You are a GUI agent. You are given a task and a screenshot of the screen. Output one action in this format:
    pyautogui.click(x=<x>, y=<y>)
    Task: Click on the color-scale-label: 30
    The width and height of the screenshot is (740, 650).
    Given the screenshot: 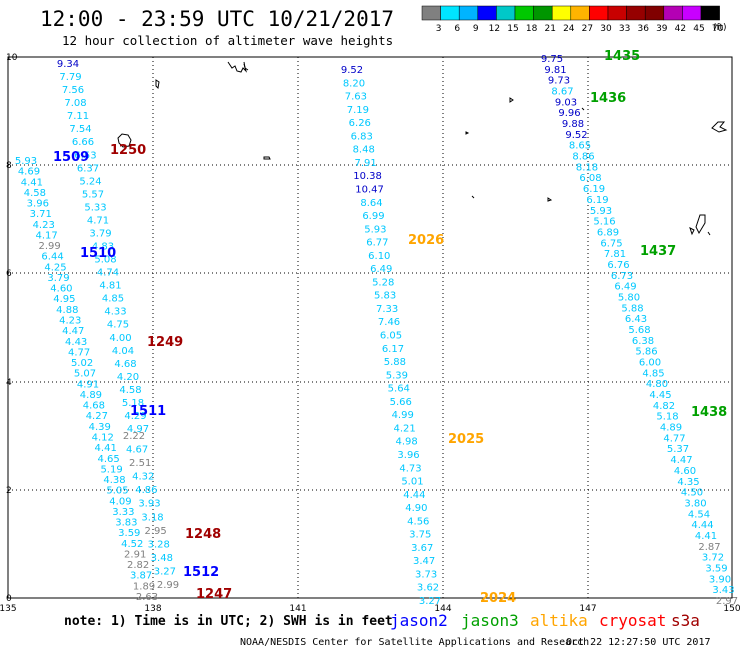 What is the action you would take?
    pyautogui.click(x=606, y=29)
    